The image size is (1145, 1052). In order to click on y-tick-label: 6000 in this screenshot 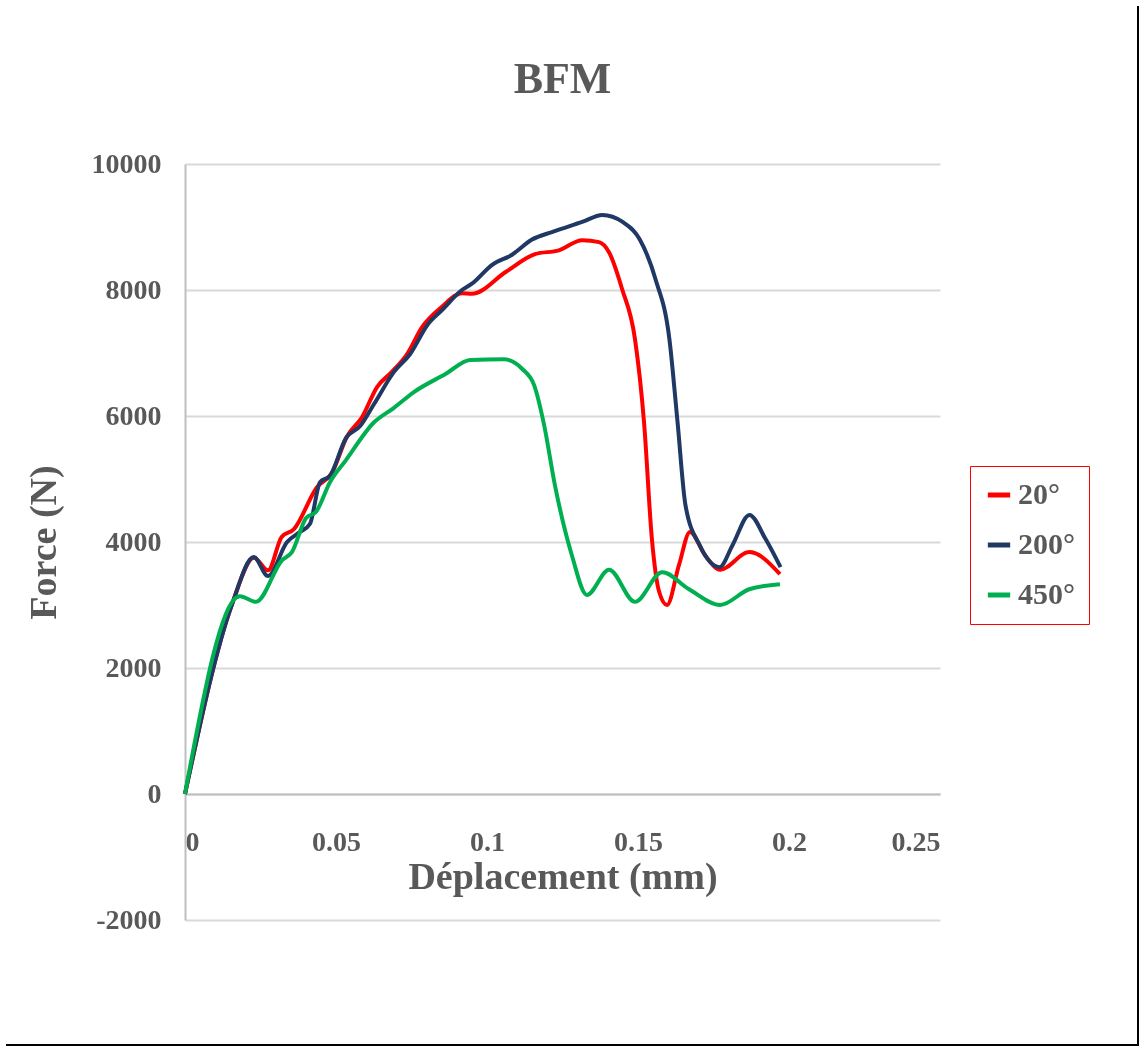, I will do `click(133, 415)`.